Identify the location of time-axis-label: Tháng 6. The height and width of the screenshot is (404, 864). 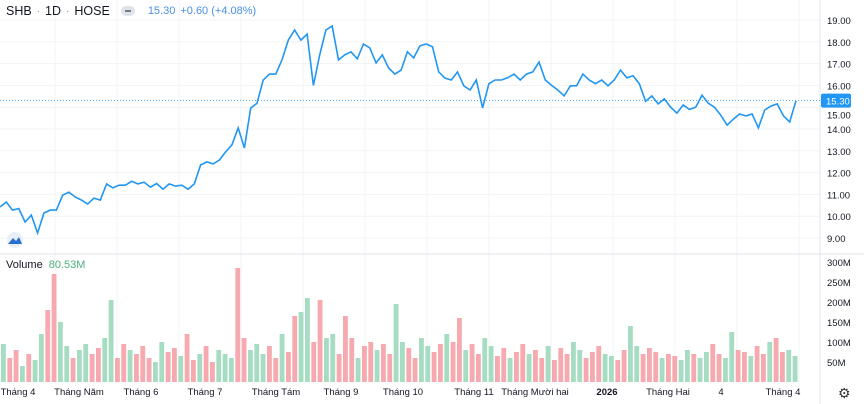
(141, 392).